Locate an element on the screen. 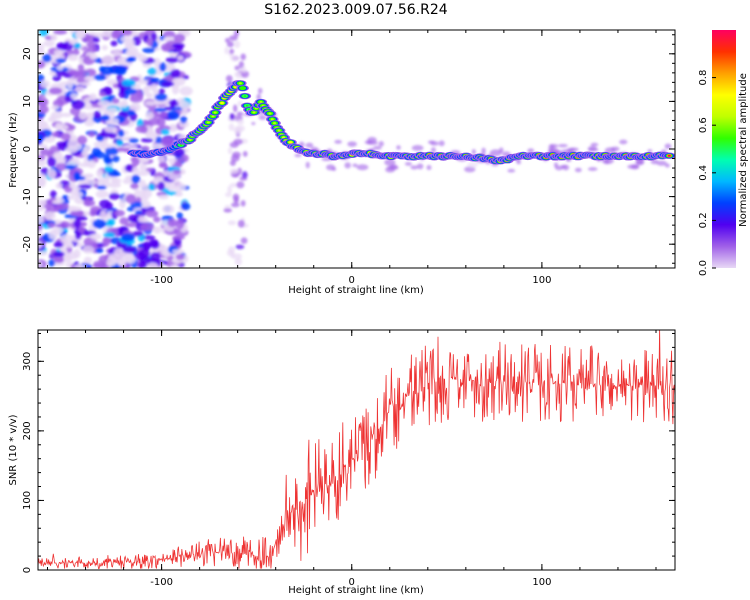 This screenshot has height=600, width=750. bottom-x-axis-label: Height of straight line (km) is located at coordinates (356, 590).